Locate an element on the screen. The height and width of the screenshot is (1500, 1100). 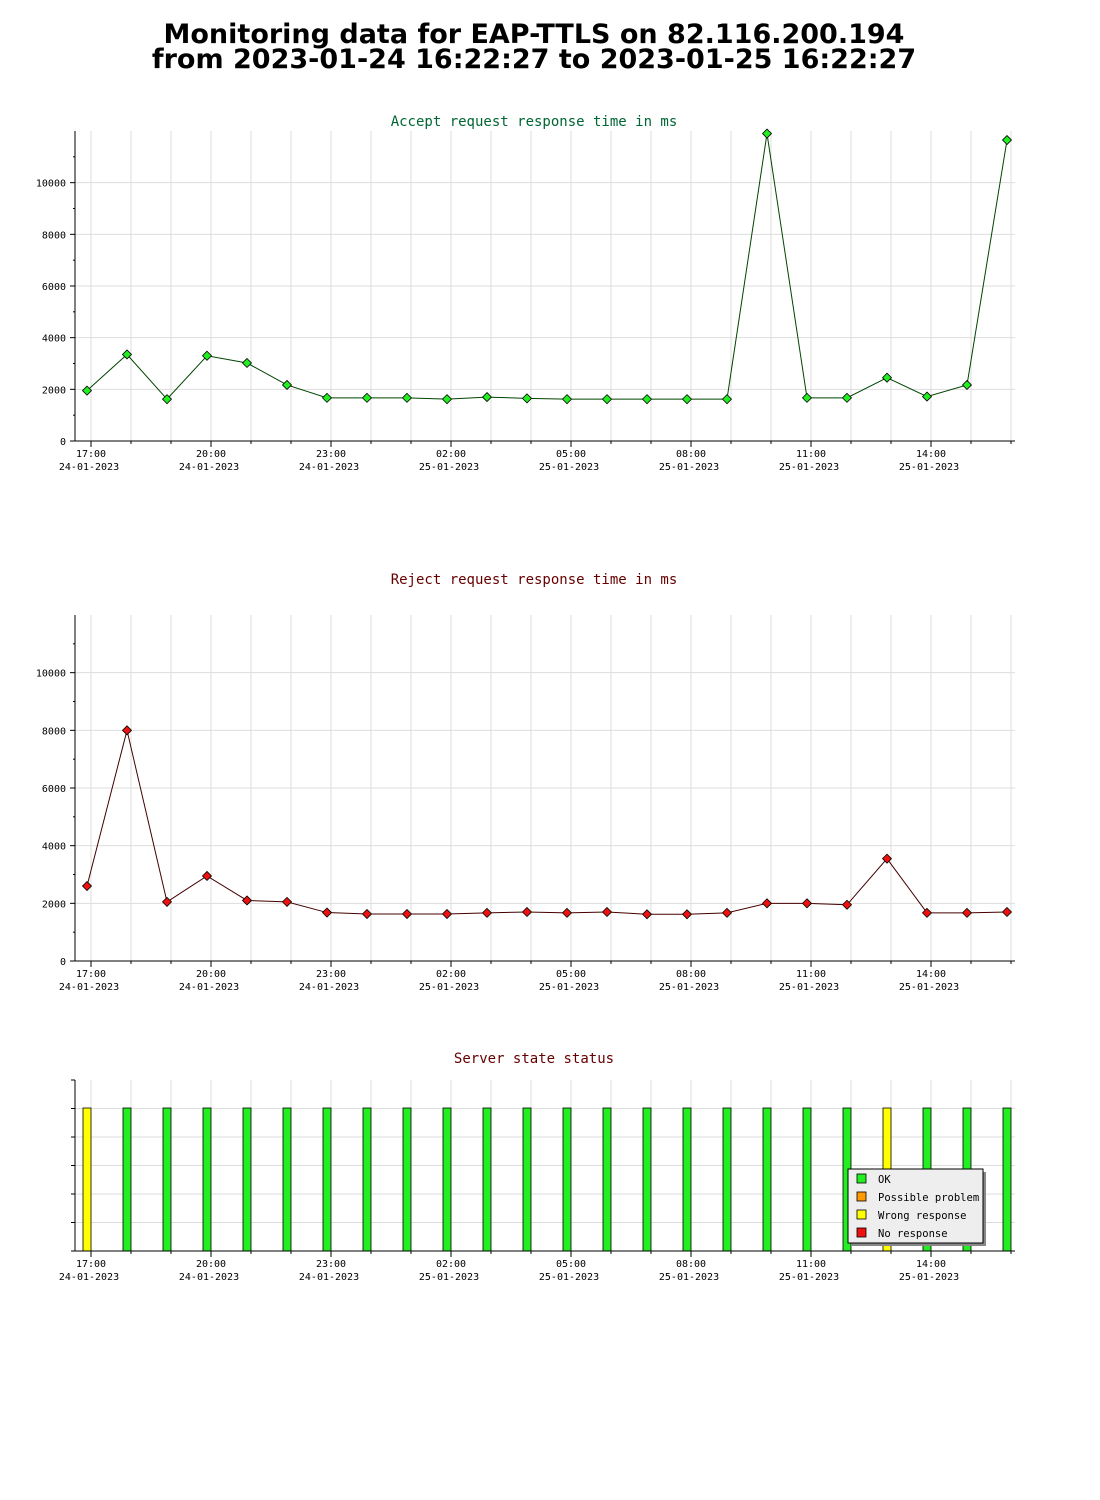
chart-title: Reject request response time in ms is located at coordinates (534, 580).